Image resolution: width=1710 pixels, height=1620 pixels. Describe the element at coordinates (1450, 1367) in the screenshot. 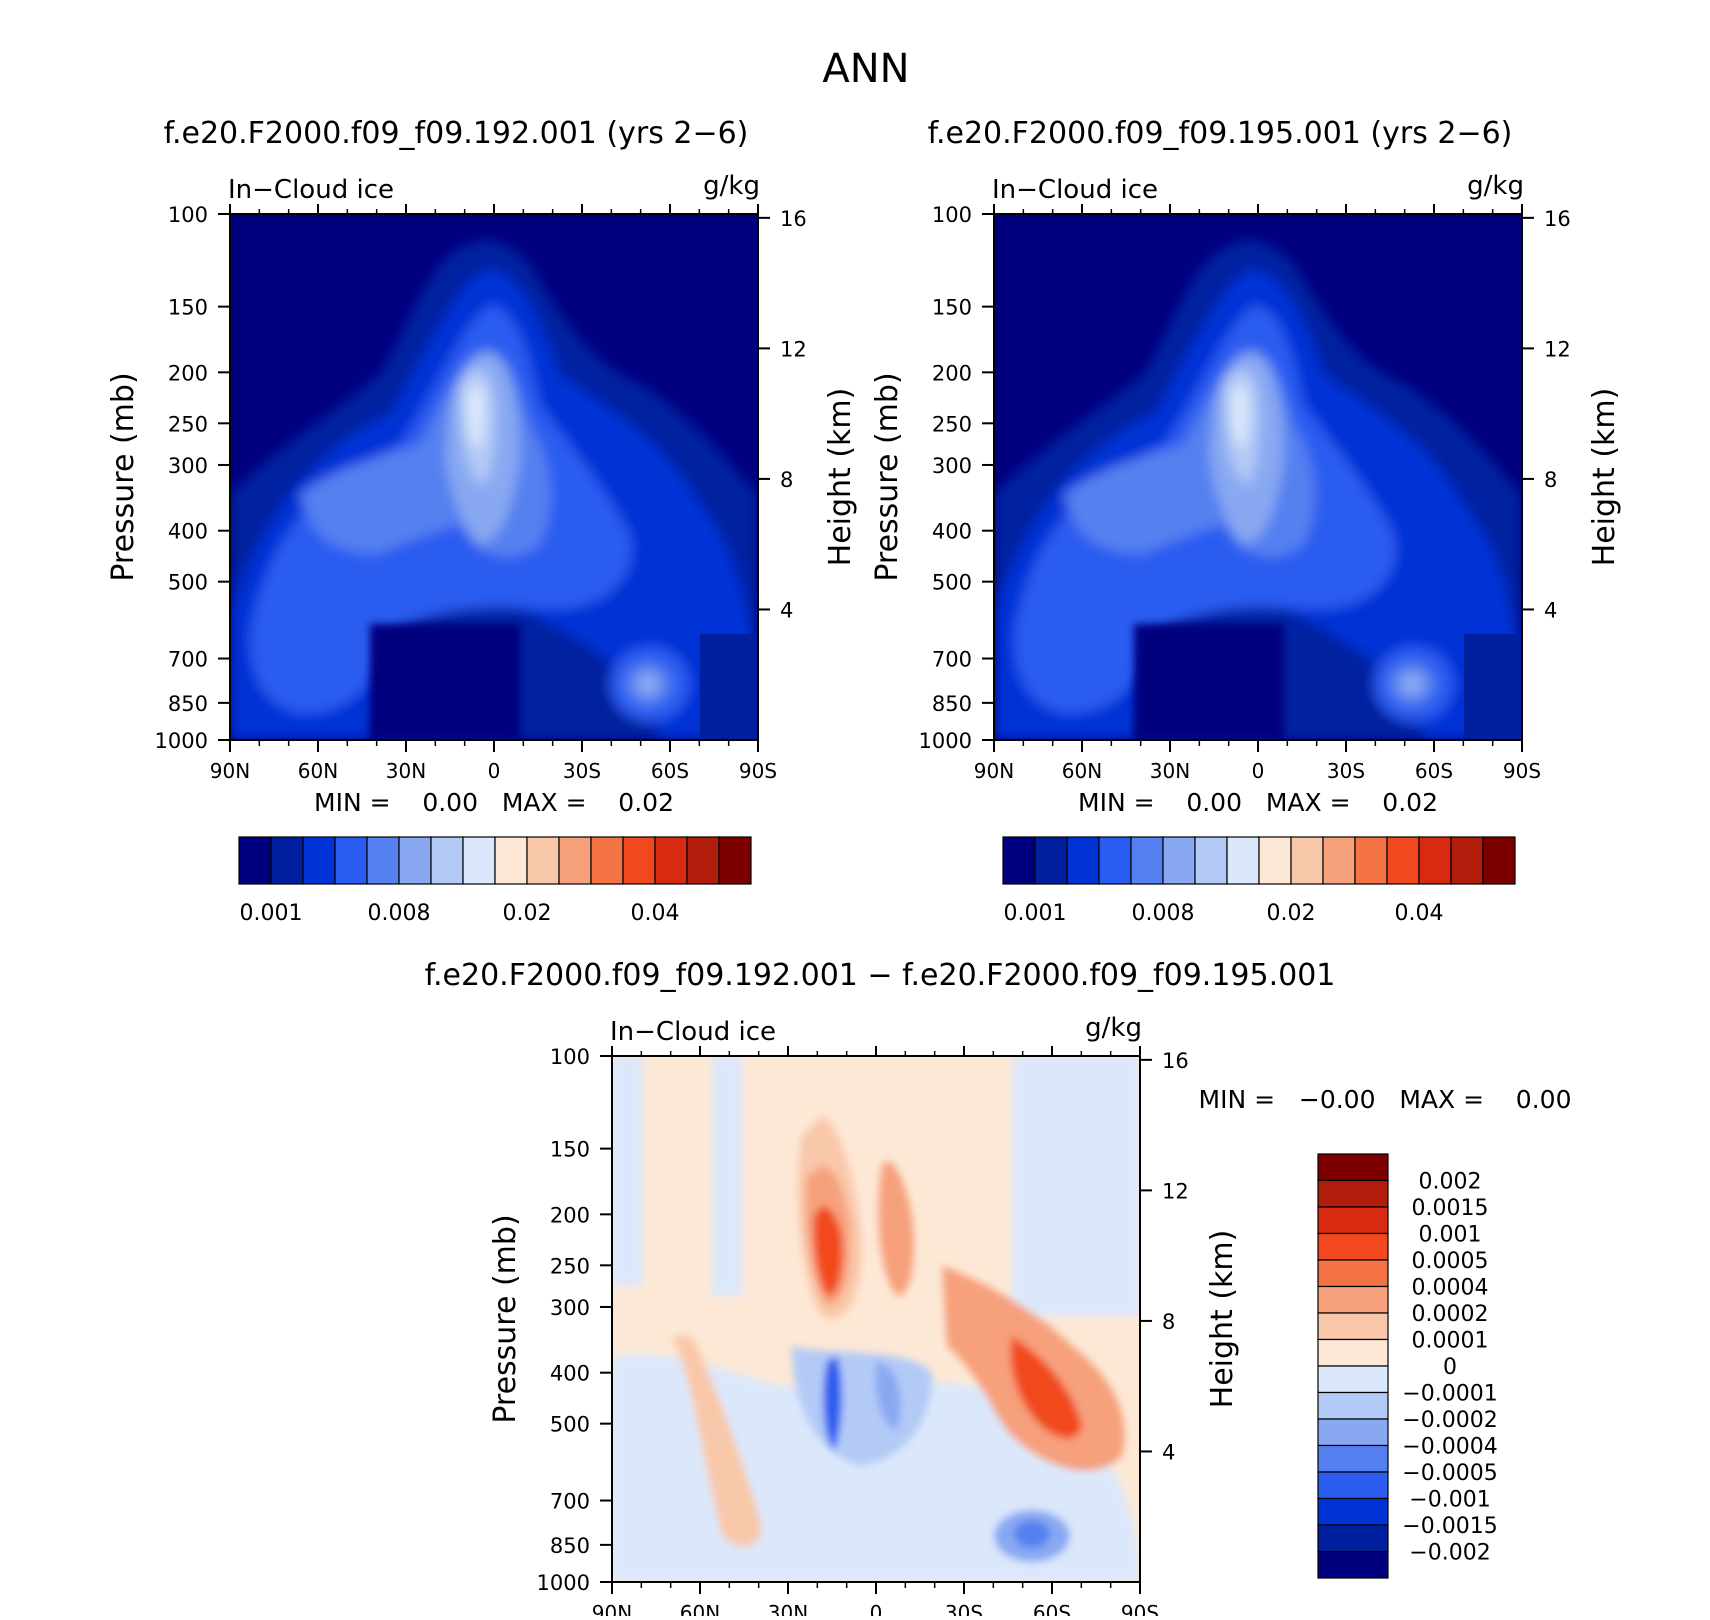

I see `colorbar-label: 0` at that location.